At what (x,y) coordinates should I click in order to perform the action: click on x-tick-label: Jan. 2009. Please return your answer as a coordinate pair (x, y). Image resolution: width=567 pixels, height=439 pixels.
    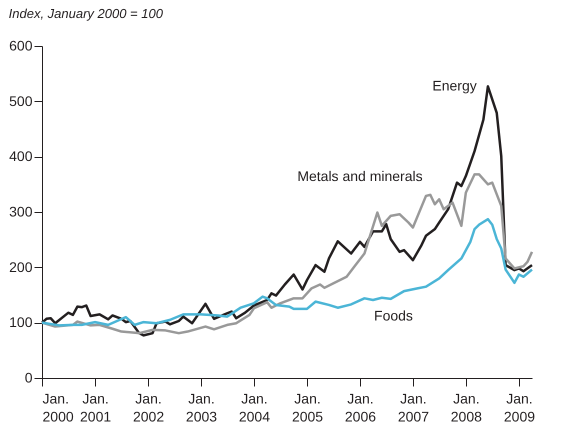
    Looking at the image, I should click on (520, 407).